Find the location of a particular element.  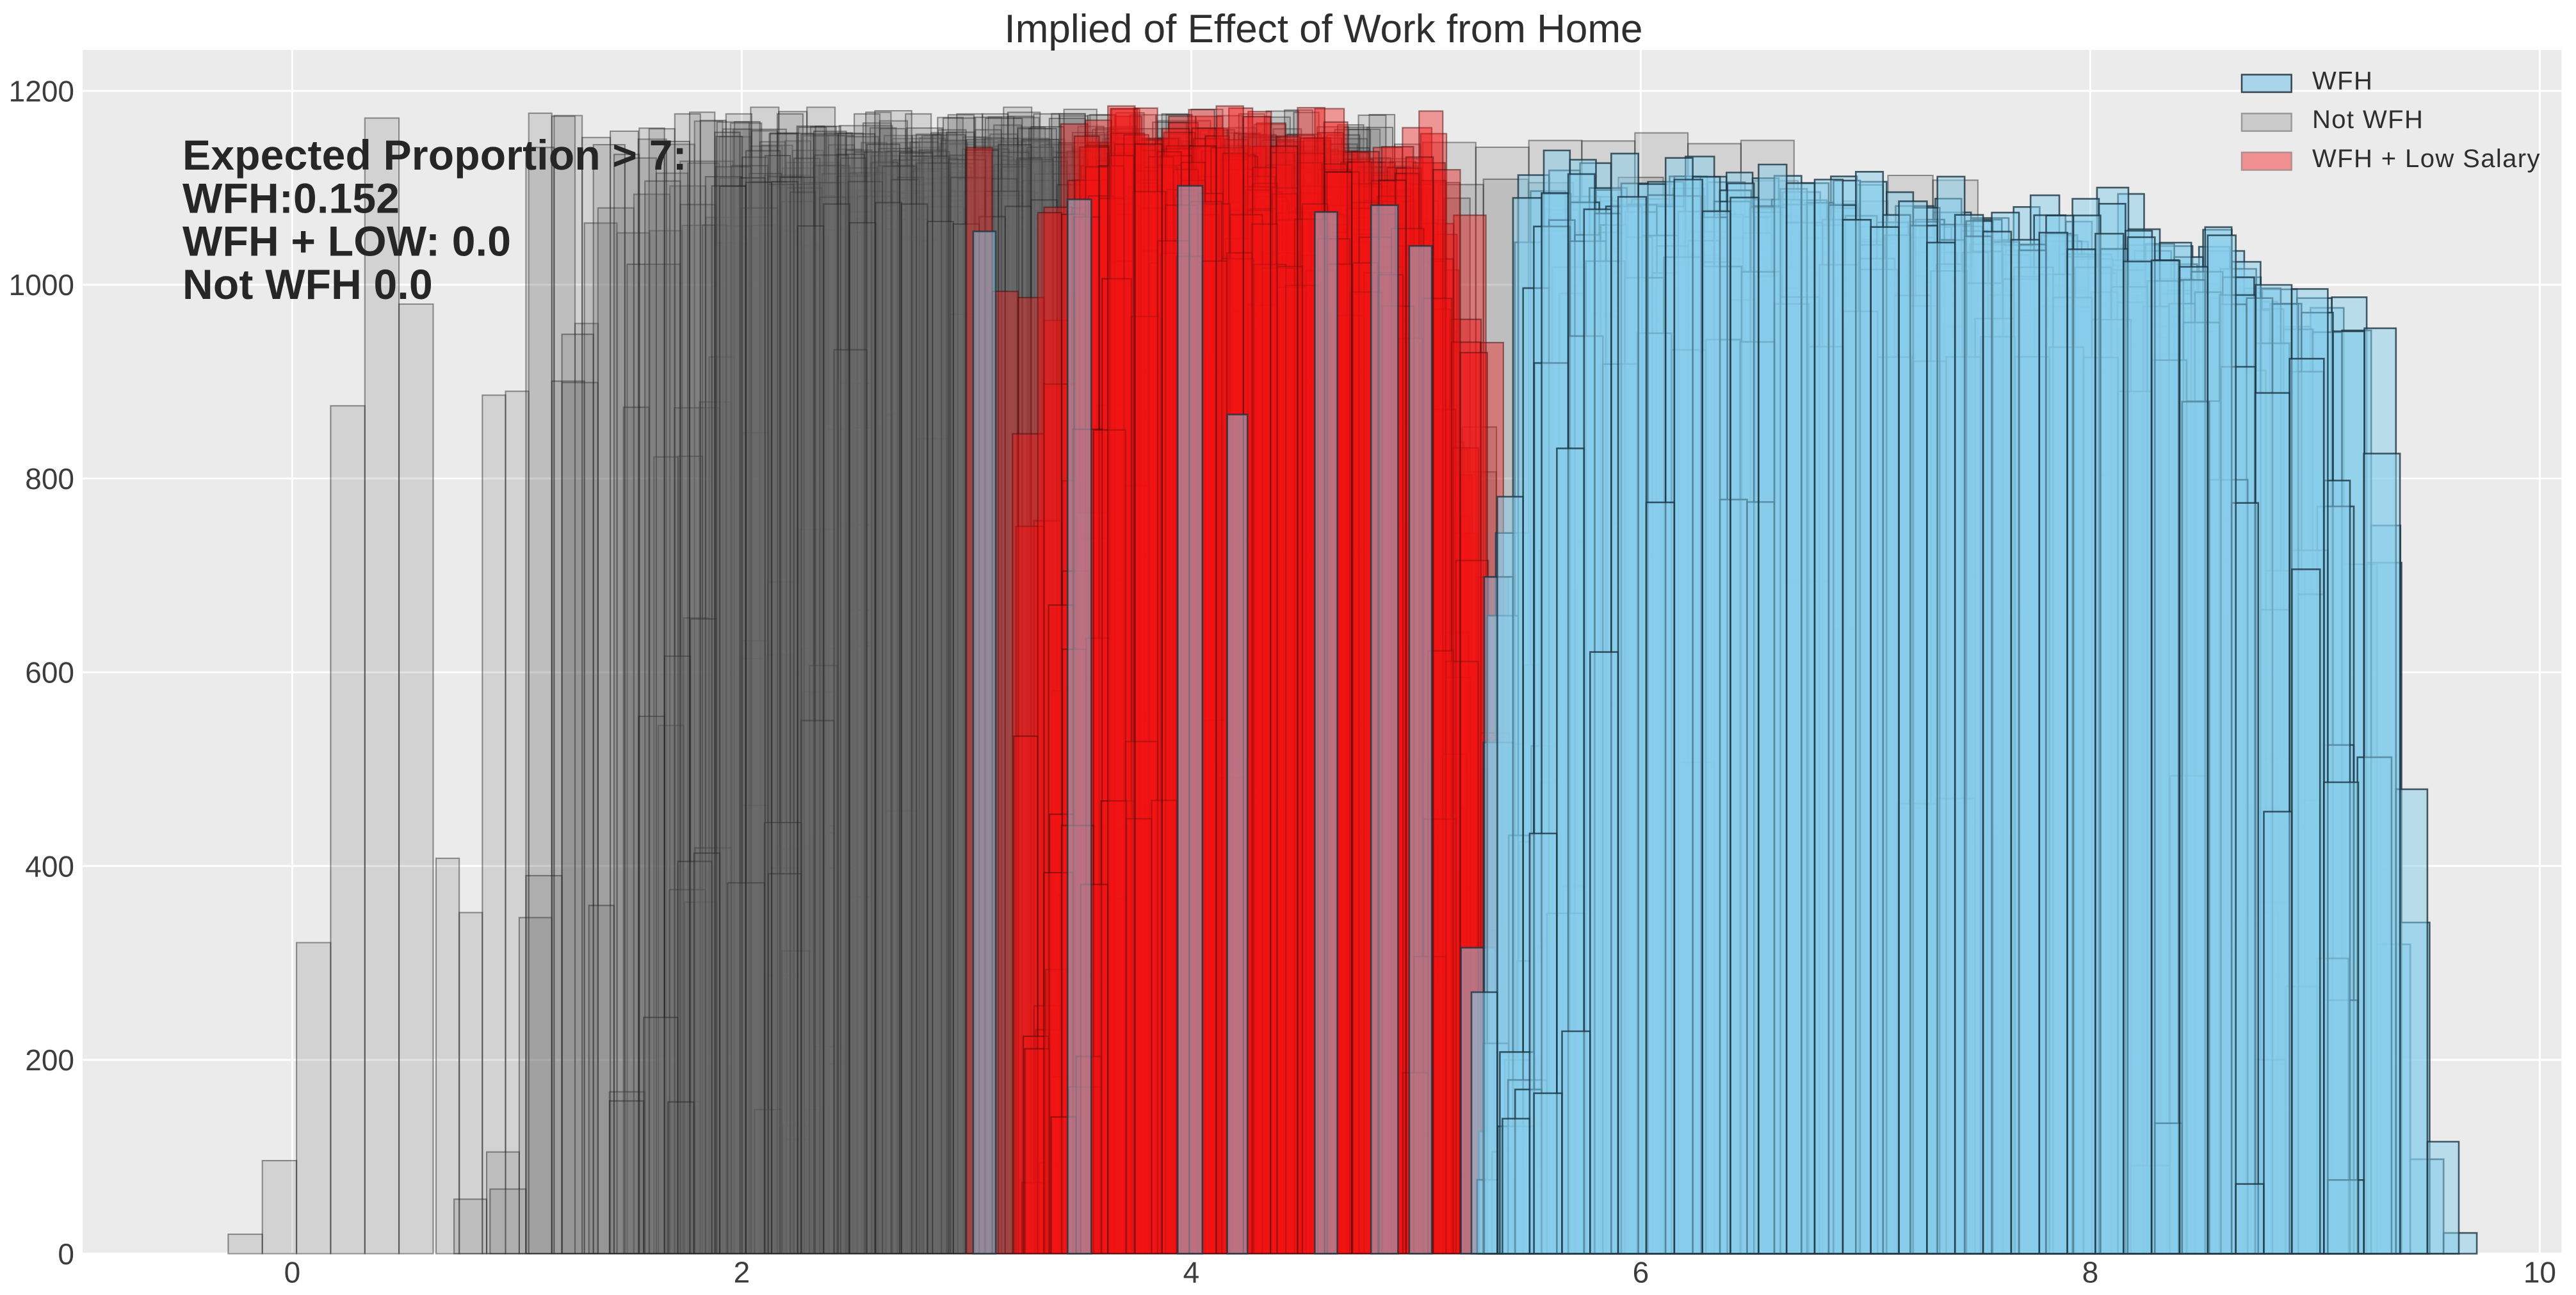

svg-text: 2 is located at coordinates (742, 1273).